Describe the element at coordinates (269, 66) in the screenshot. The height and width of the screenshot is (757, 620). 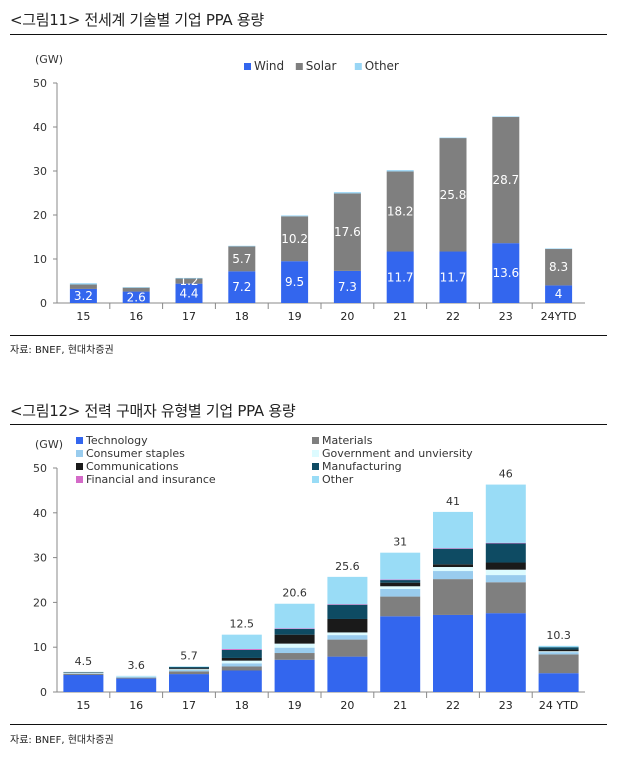
I see `legend-label-wind: Wind` at that location.